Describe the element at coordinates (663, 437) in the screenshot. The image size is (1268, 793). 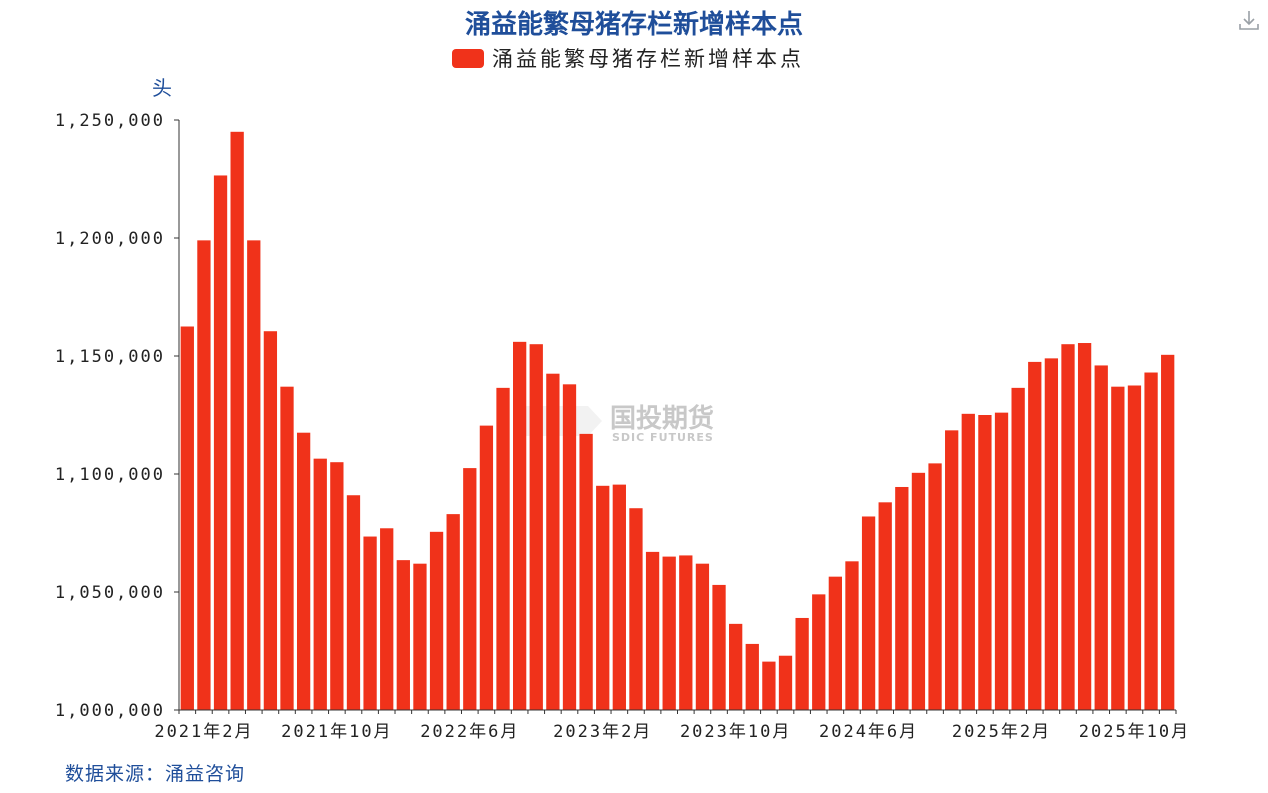
I see `watermark-name-en: SDIC FUTURES` at that location.